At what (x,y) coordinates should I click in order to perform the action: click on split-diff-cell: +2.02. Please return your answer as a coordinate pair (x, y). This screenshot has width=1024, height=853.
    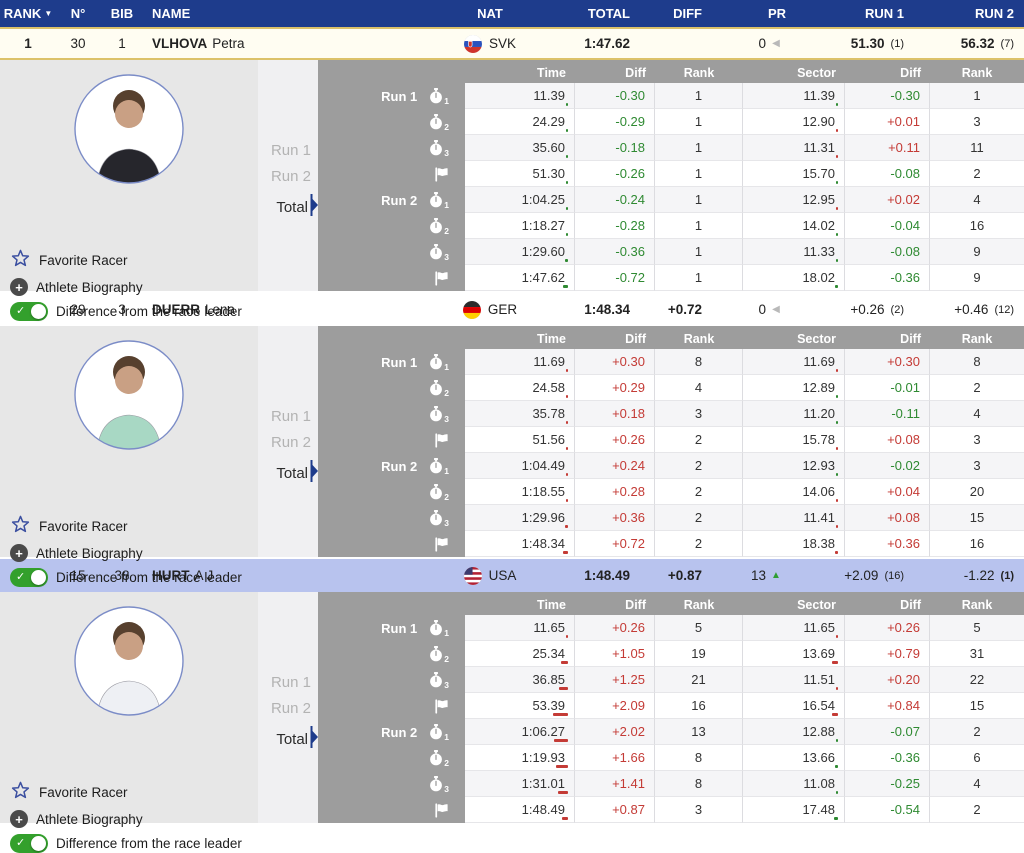
    Looking at the image, I should click on (615, 732).